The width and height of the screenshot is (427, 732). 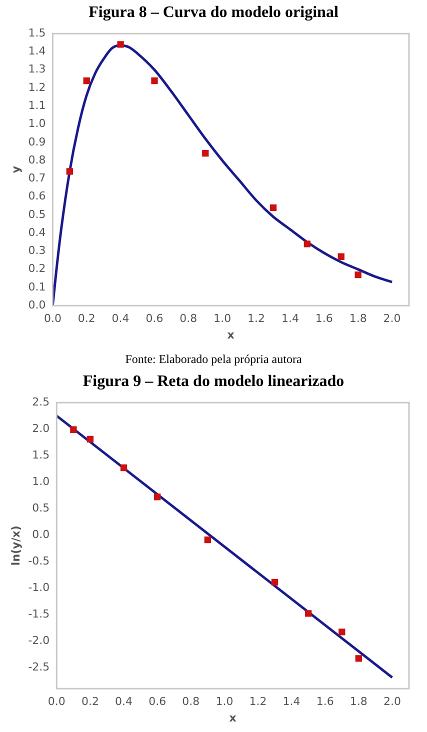 What do you see at coordinates (37, 196) in the screenshot?
I see `y-tick-label: 0.6` at bounding box center [37, 196].